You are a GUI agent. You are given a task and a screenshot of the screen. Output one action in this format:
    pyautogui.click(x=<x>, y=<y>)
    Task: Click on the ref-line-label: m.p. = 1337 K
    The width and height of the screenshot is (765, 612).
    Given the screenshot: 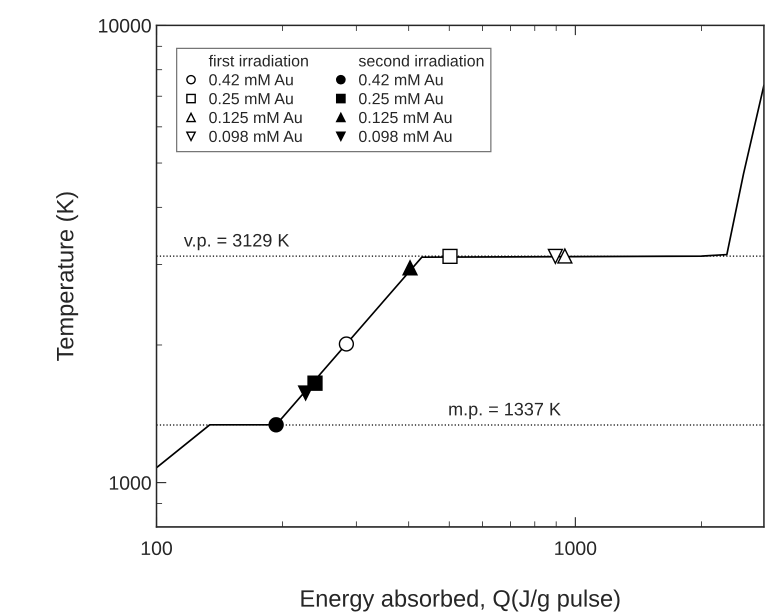 What is the action you would take?
    pyautogui.click(x=505, y=411)
    